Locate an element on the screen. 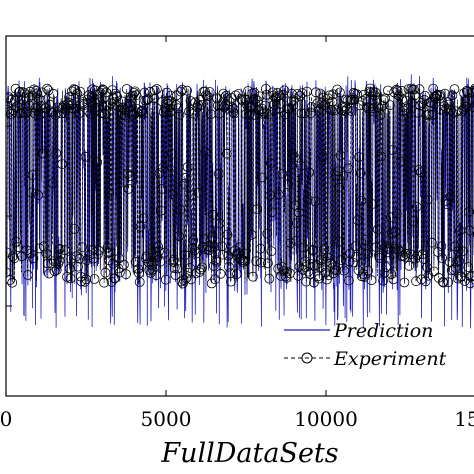  x-tick-label: 15000 is located at coordinates (464, 419).